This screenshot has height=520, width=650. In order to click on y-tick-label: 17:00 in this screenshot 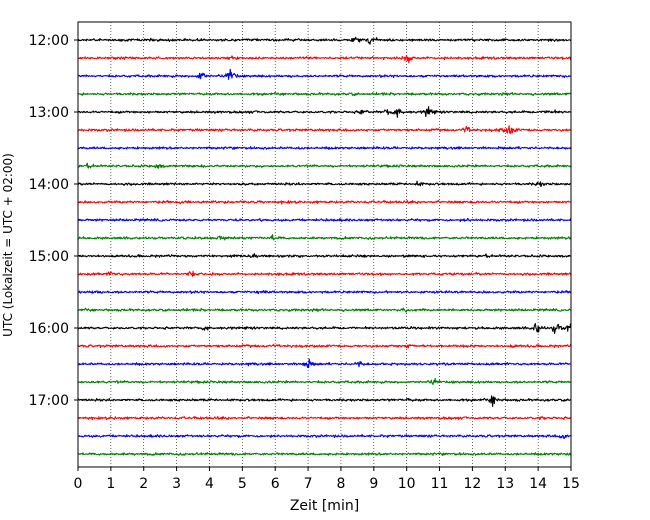, I will do `click(49, 401)`.